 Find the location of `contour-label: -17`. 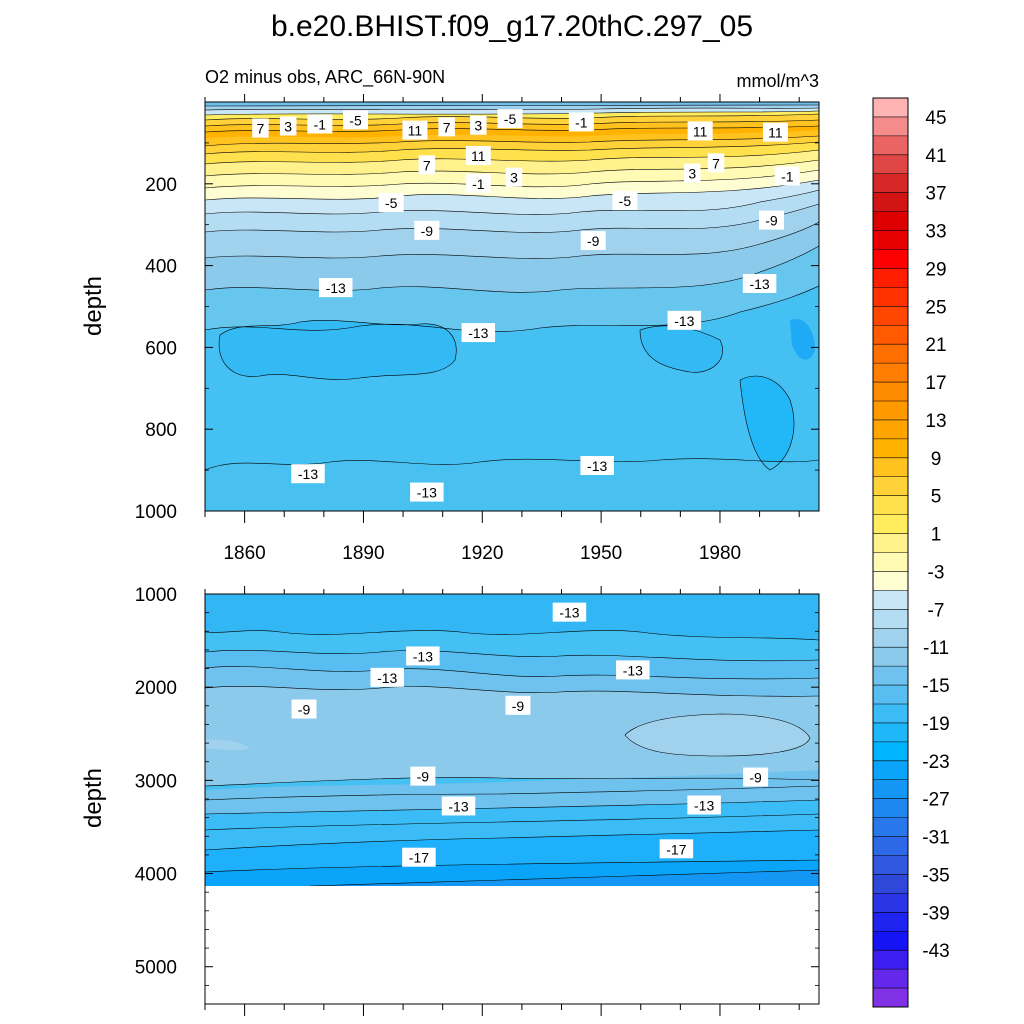

contour-label: -17 is located at coordinates (676, 849).